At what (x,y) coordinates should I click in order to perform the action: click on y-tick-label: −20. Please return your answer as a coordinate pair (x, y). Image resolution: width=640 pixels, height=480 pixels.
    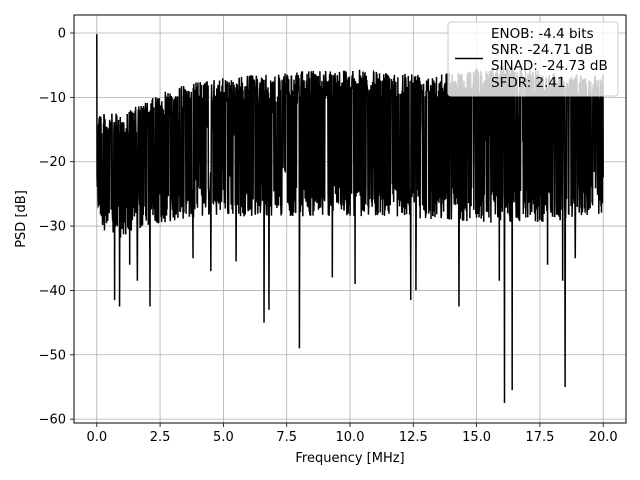
    Looking at the image, I should click on (52, 162).